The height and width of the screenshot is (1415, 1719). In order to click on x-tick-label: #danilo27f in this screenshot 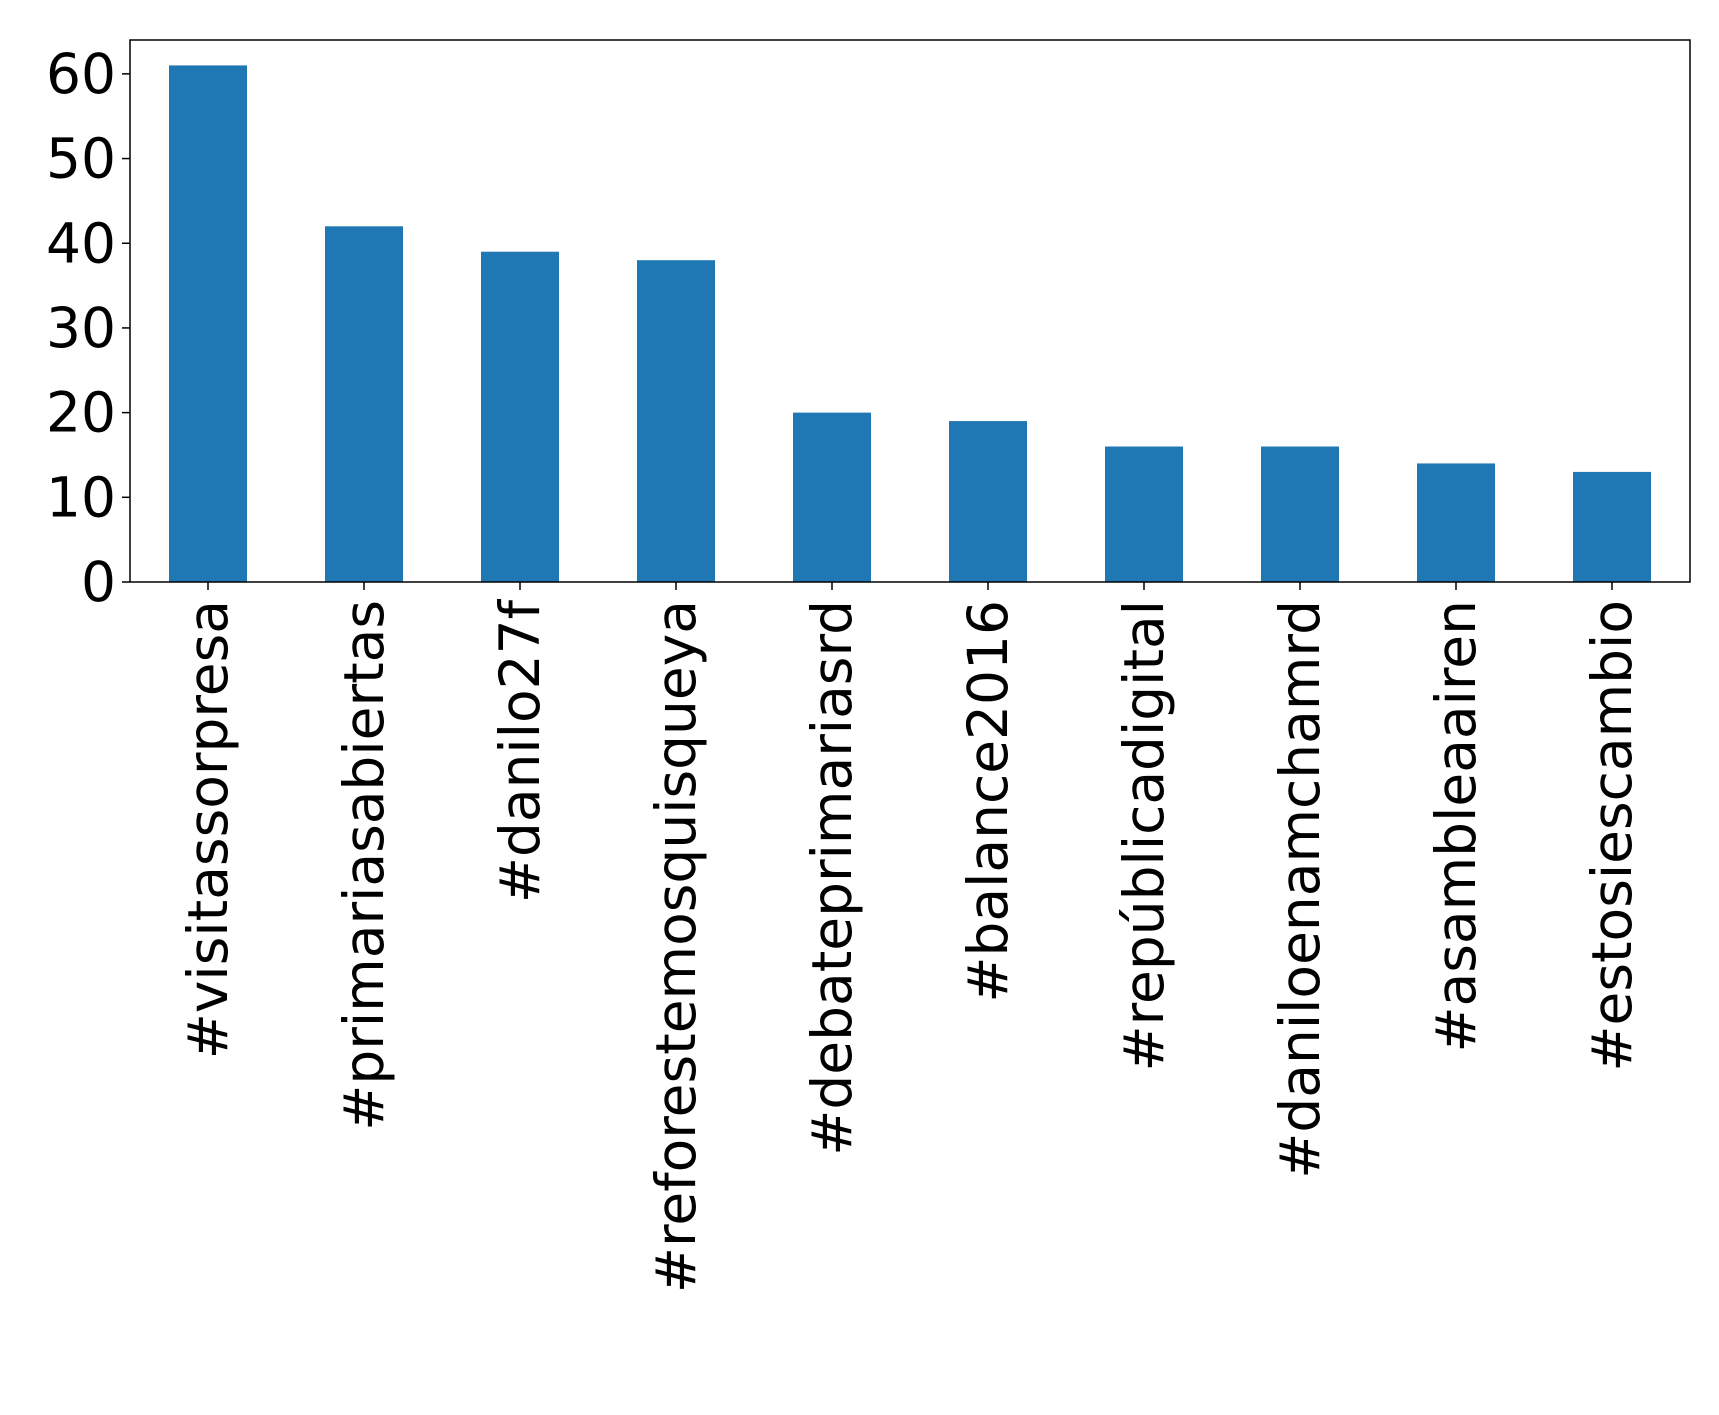, I will do `click(520, 750)`.